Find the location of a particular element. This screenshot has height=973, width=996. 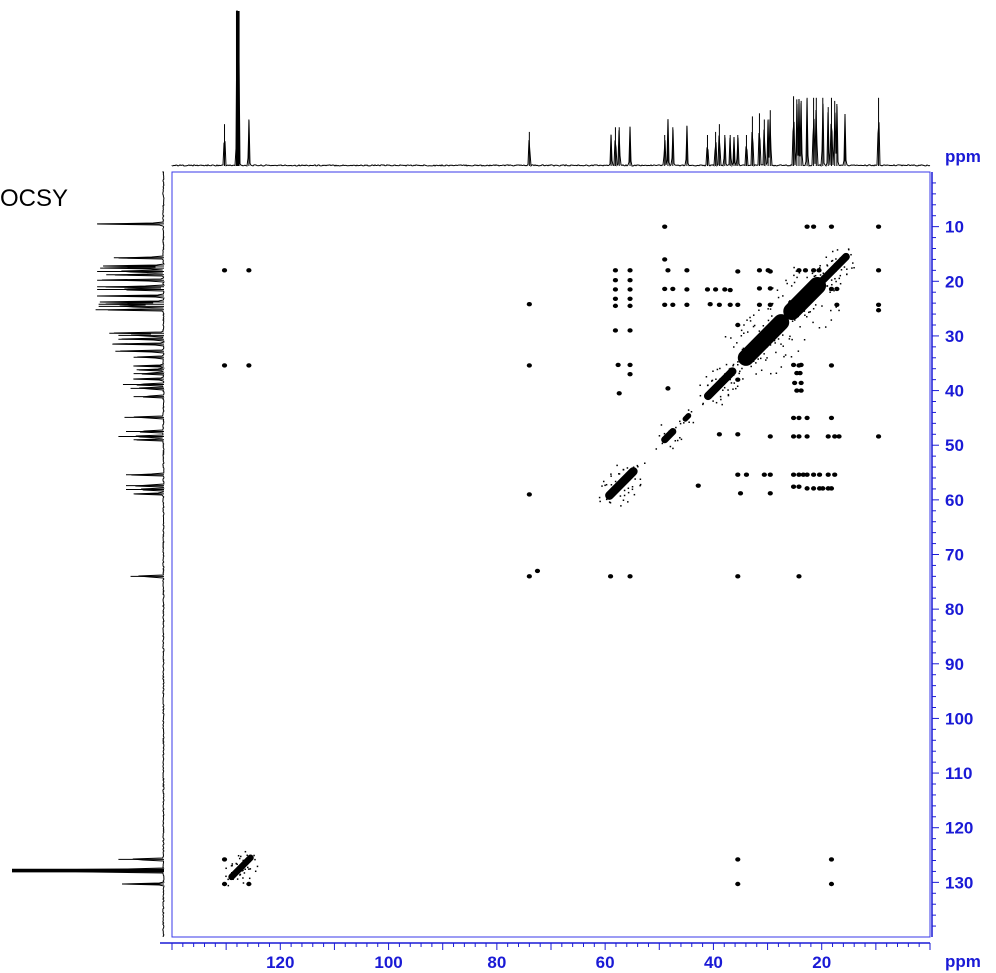

x-ticks: 120 100 80 60 40 20 is located at coordinates (551, 957).